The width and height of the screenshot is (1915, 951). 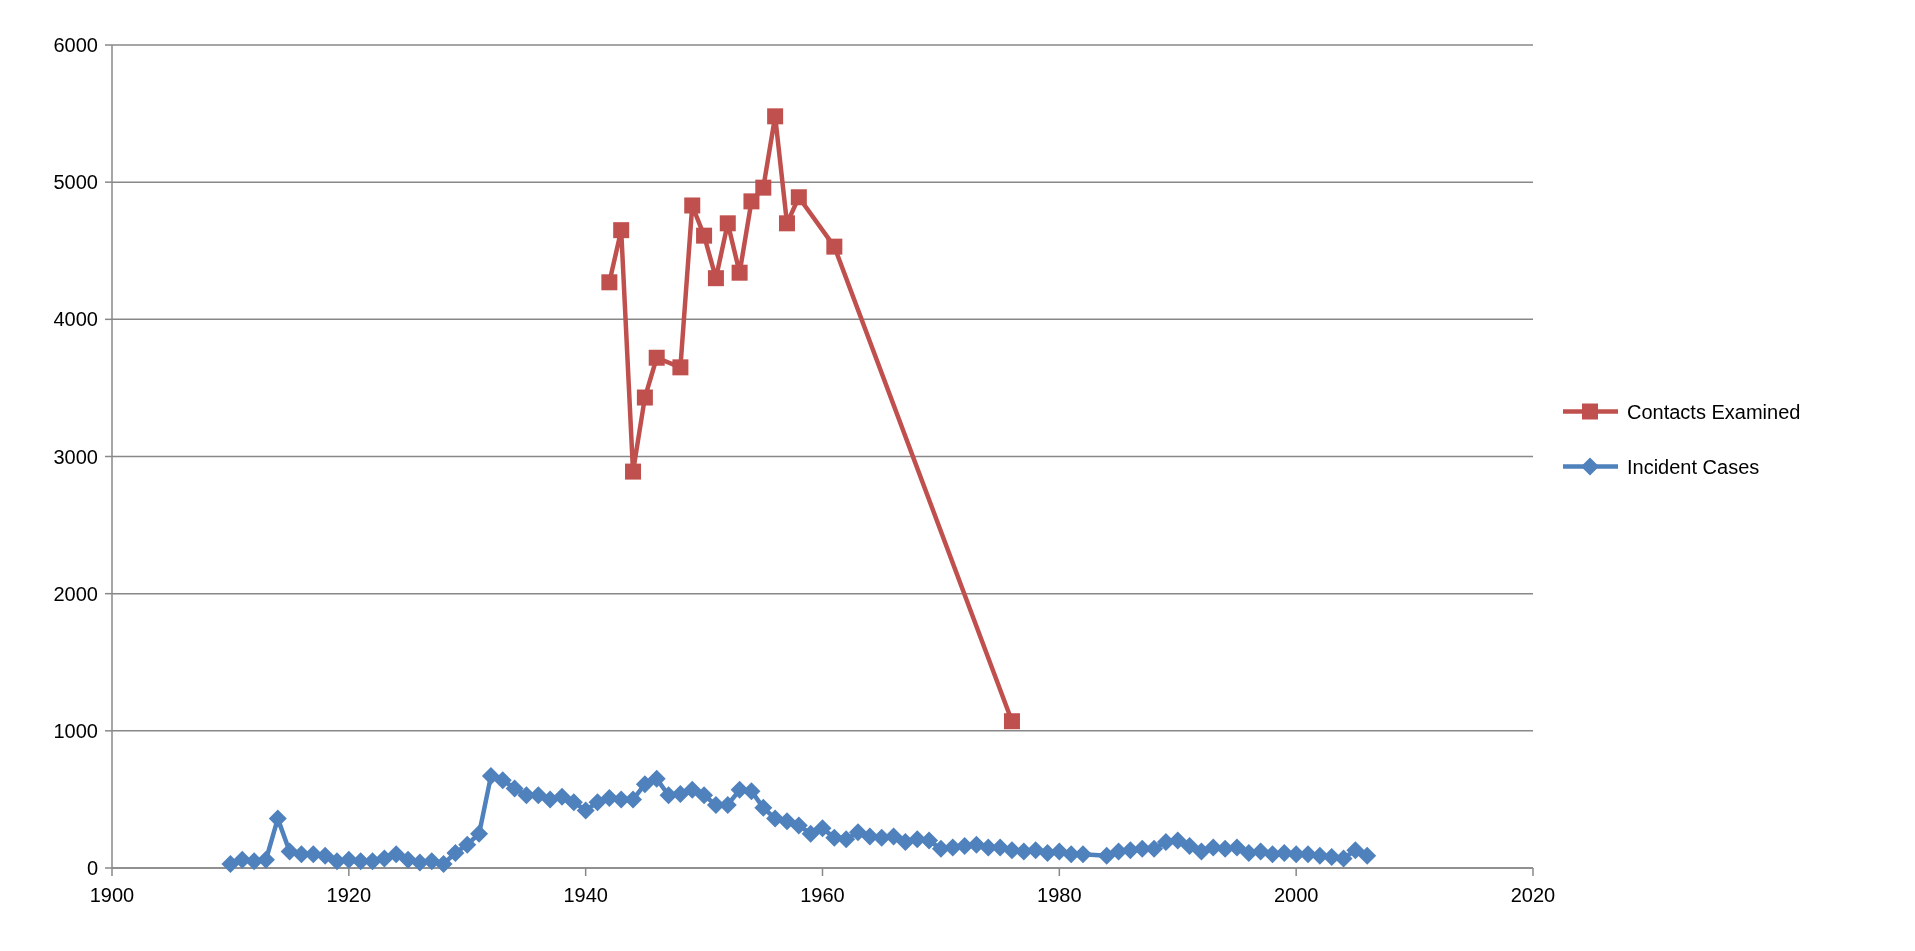 What do you see at coordinates (75, 182) in the screenshot?
I see `y-tick-label: 5000` at bounding box center [75, 182].